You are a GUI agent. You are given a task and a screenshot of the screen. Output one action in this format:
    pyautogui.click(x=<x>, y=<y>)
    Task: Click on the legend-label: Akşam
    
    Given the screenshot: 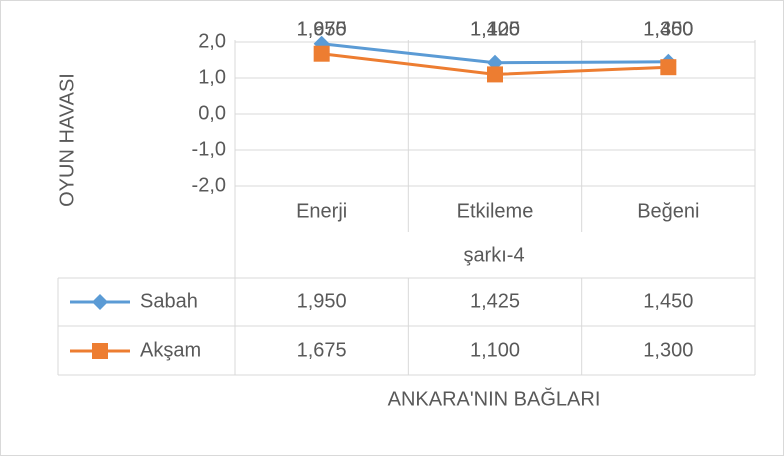 What is the action you would take?
    pyautogui.click(x=170, y=350)
    